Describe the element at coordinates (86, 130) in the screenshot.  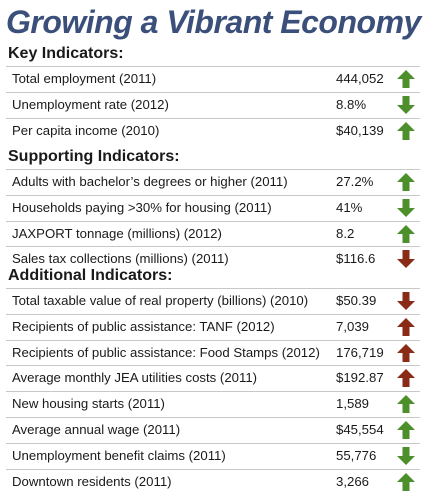
I see `indicator-label: Per capita income (2010)` at that location.